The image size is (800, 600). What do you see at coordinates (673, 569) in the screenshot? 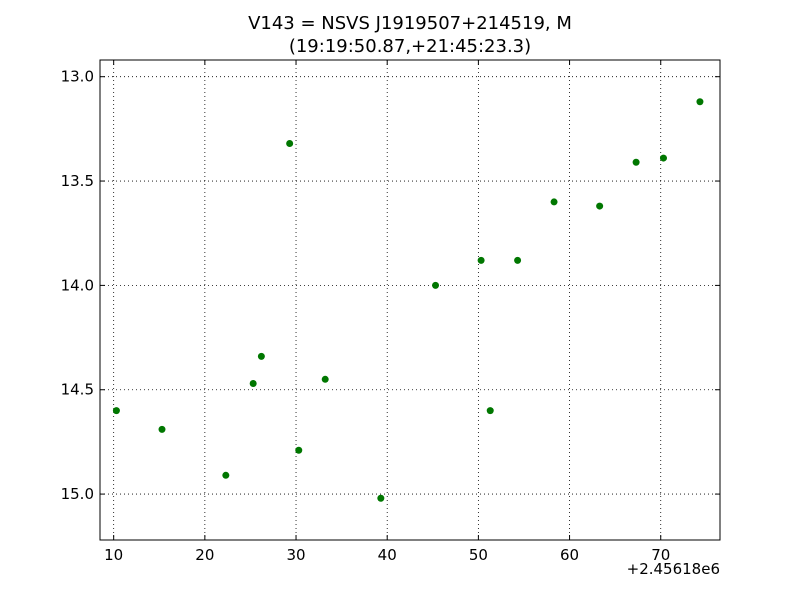
I see `x-axis-offset-label: +2.45618e6` at bounding box center [673, 569].